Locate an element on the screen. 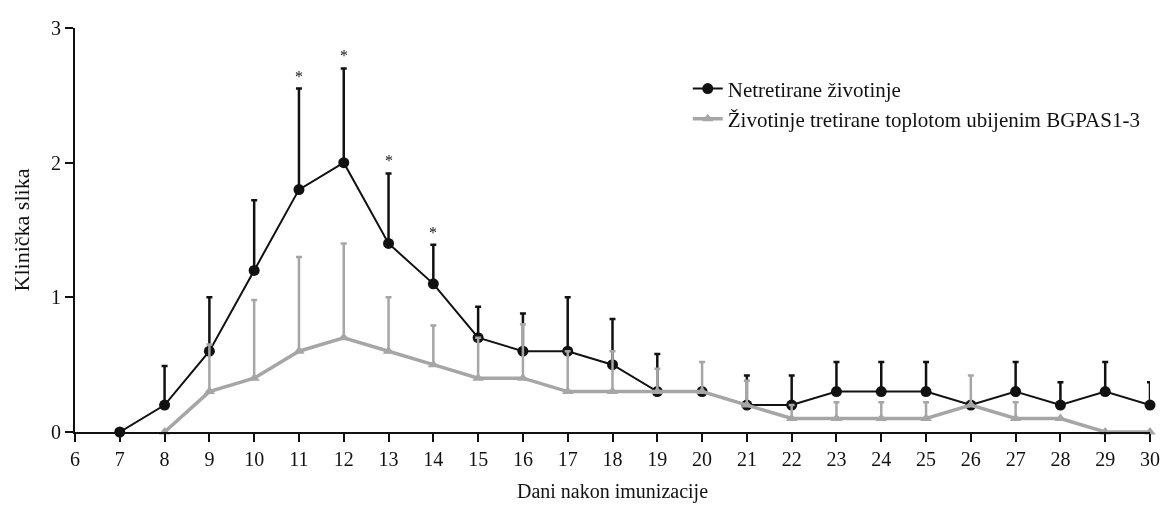 This screenshot has width=1172, height=511. x-tick-label: 20 is located at coordinates (702, 459).